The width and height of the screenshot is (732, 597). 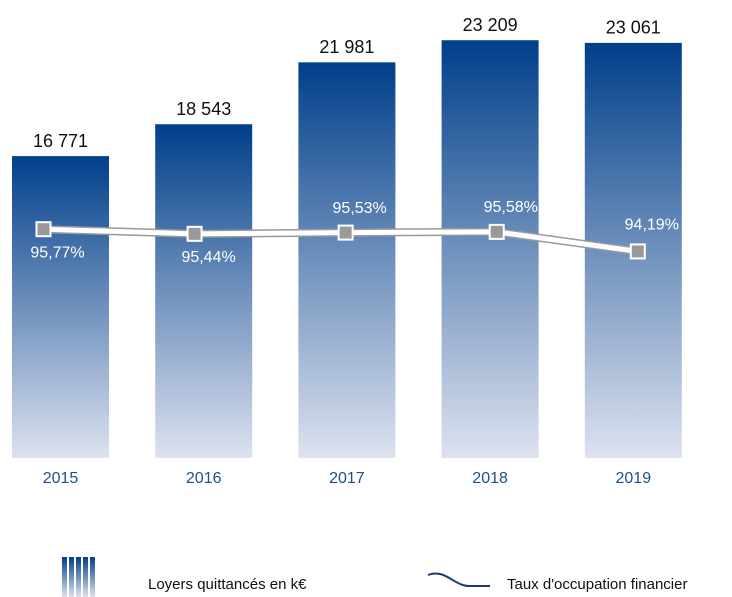 I want to click on legend-line, so click(x=458, y=580).